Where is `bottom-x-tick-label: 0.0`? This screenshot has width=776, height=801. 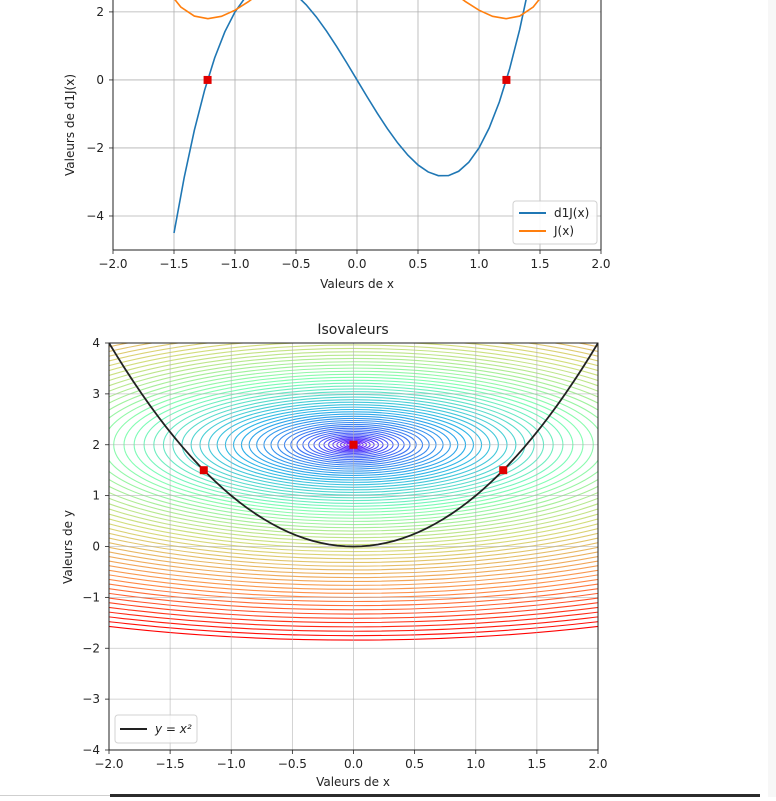
bottom-x-tick-label: 0.0 is located at coordinates (353, 764).